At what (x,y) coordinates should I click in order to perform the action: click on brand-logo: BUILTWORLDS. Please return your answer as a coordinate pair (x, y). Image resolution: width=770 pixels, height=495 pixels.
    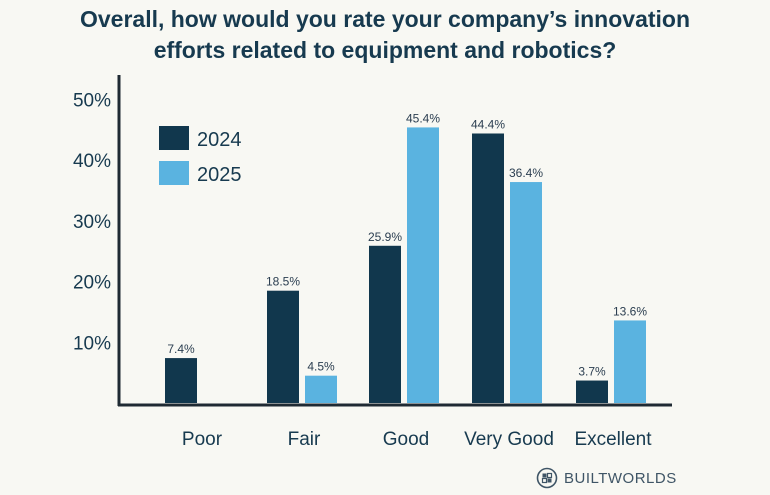
    Looking at the image, I should click on (606, 478).